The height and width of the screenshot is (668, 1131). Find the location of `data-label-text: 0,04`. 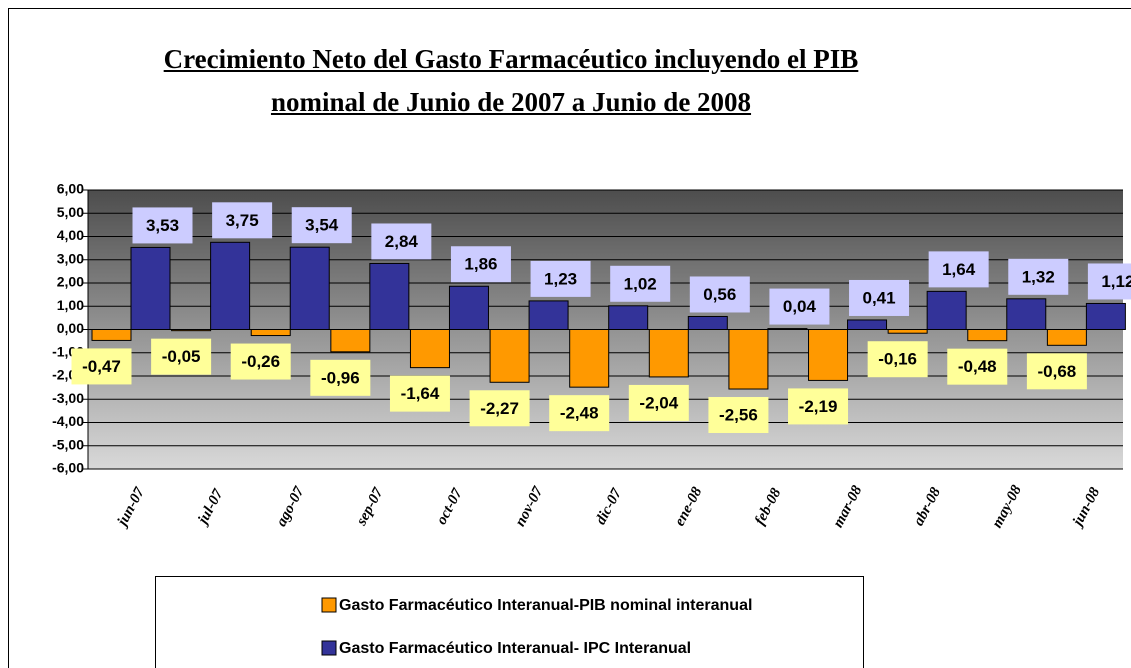

data-label-text: 0,04 is located at coordinates (800, 306).